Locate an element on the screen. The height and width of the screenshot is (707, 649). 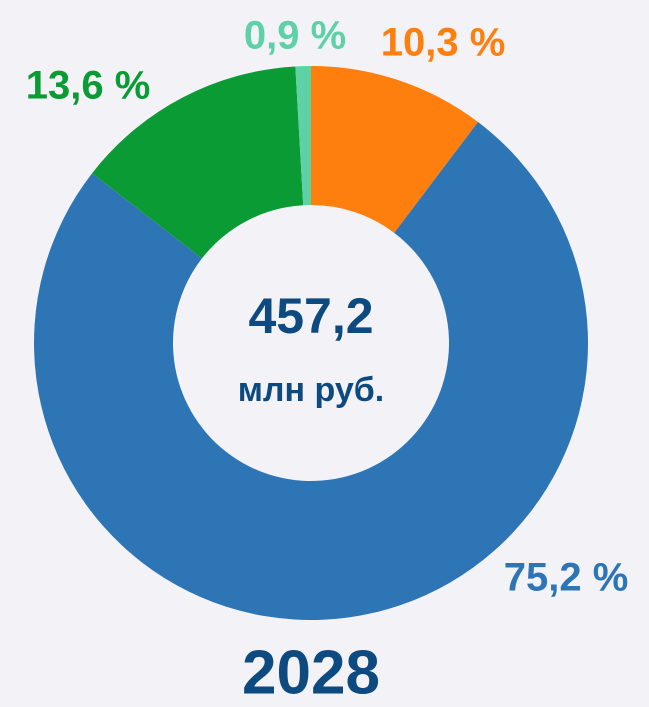
value-label: 10,3 % is located at coordinates (443, 43).